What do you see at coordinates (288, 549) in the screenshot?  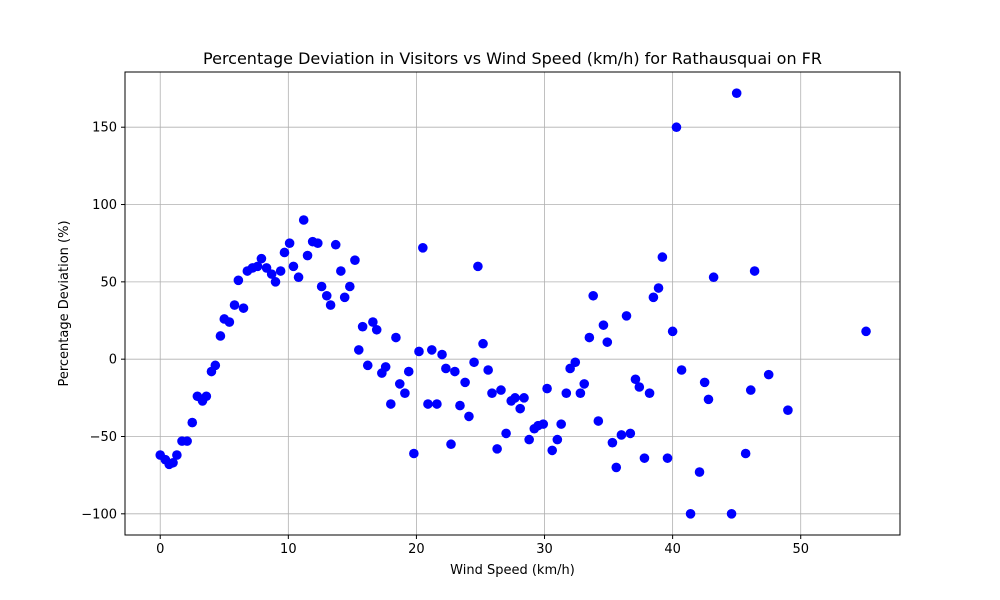 I see `x-tick-label: 10` at bounding box center [288, 549].